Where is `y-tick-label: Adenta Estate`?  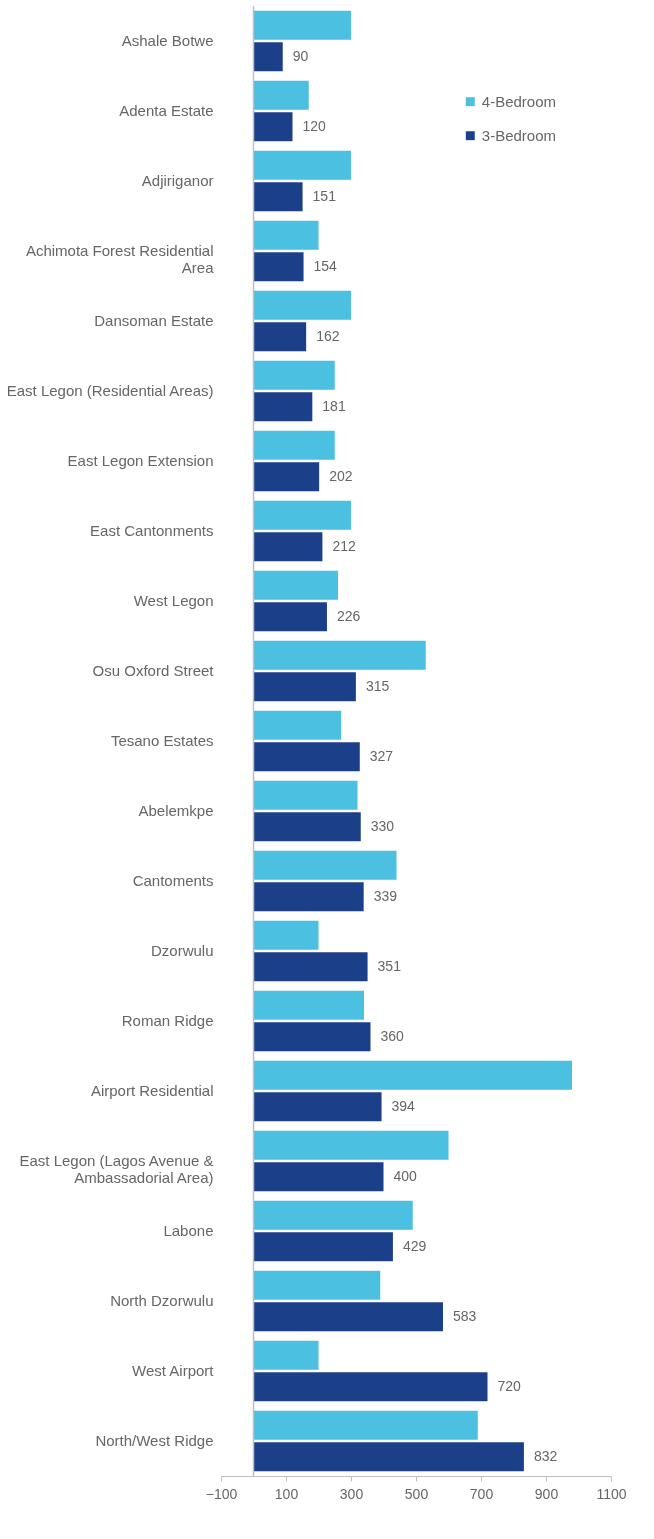
y-tick-label: Adenta Estate is located at coordinates (166, 110).